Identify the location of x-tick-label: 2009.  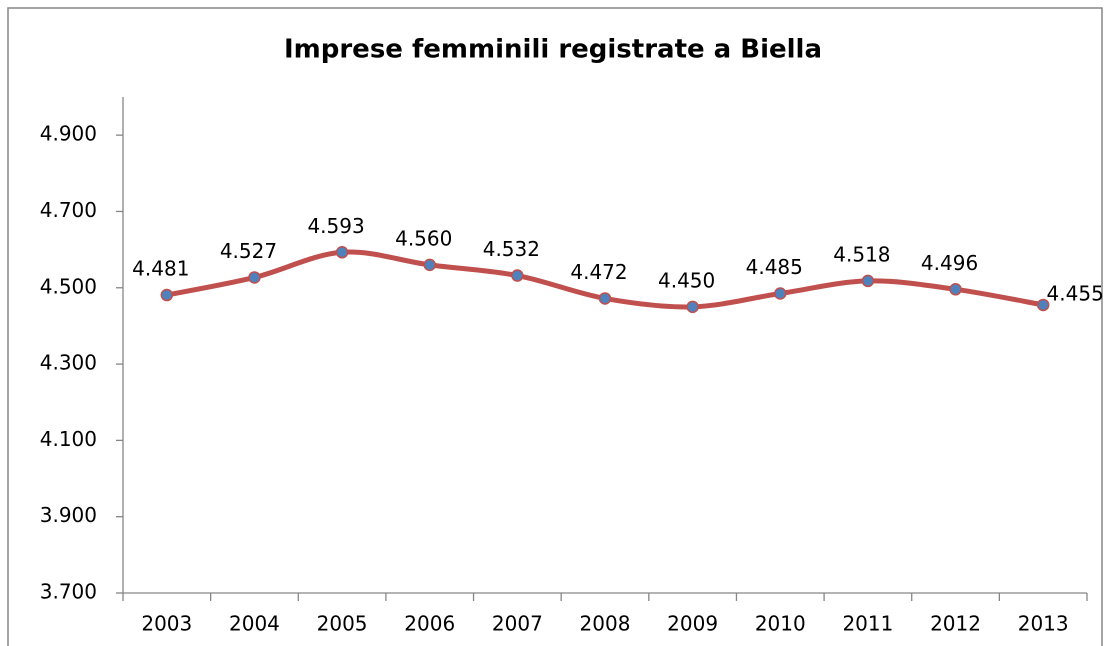
(692, 624).